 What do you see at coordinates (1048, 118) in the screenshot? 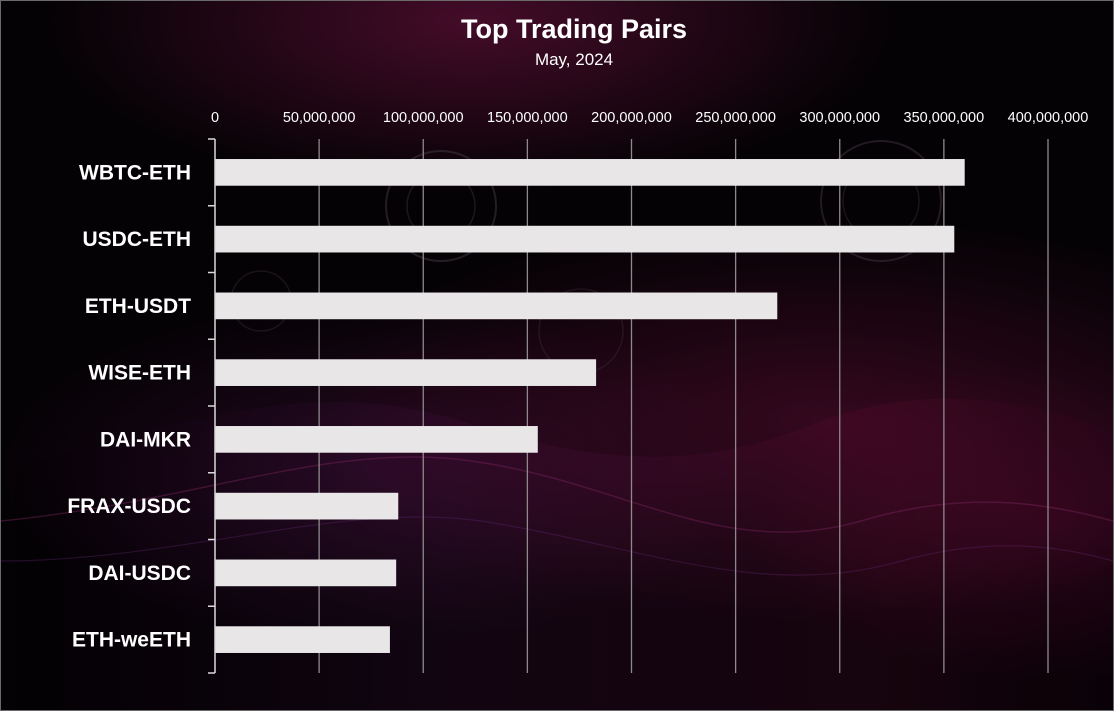
I see `x-tick-label: 400,000,000` at bounding box center [1048, 118].